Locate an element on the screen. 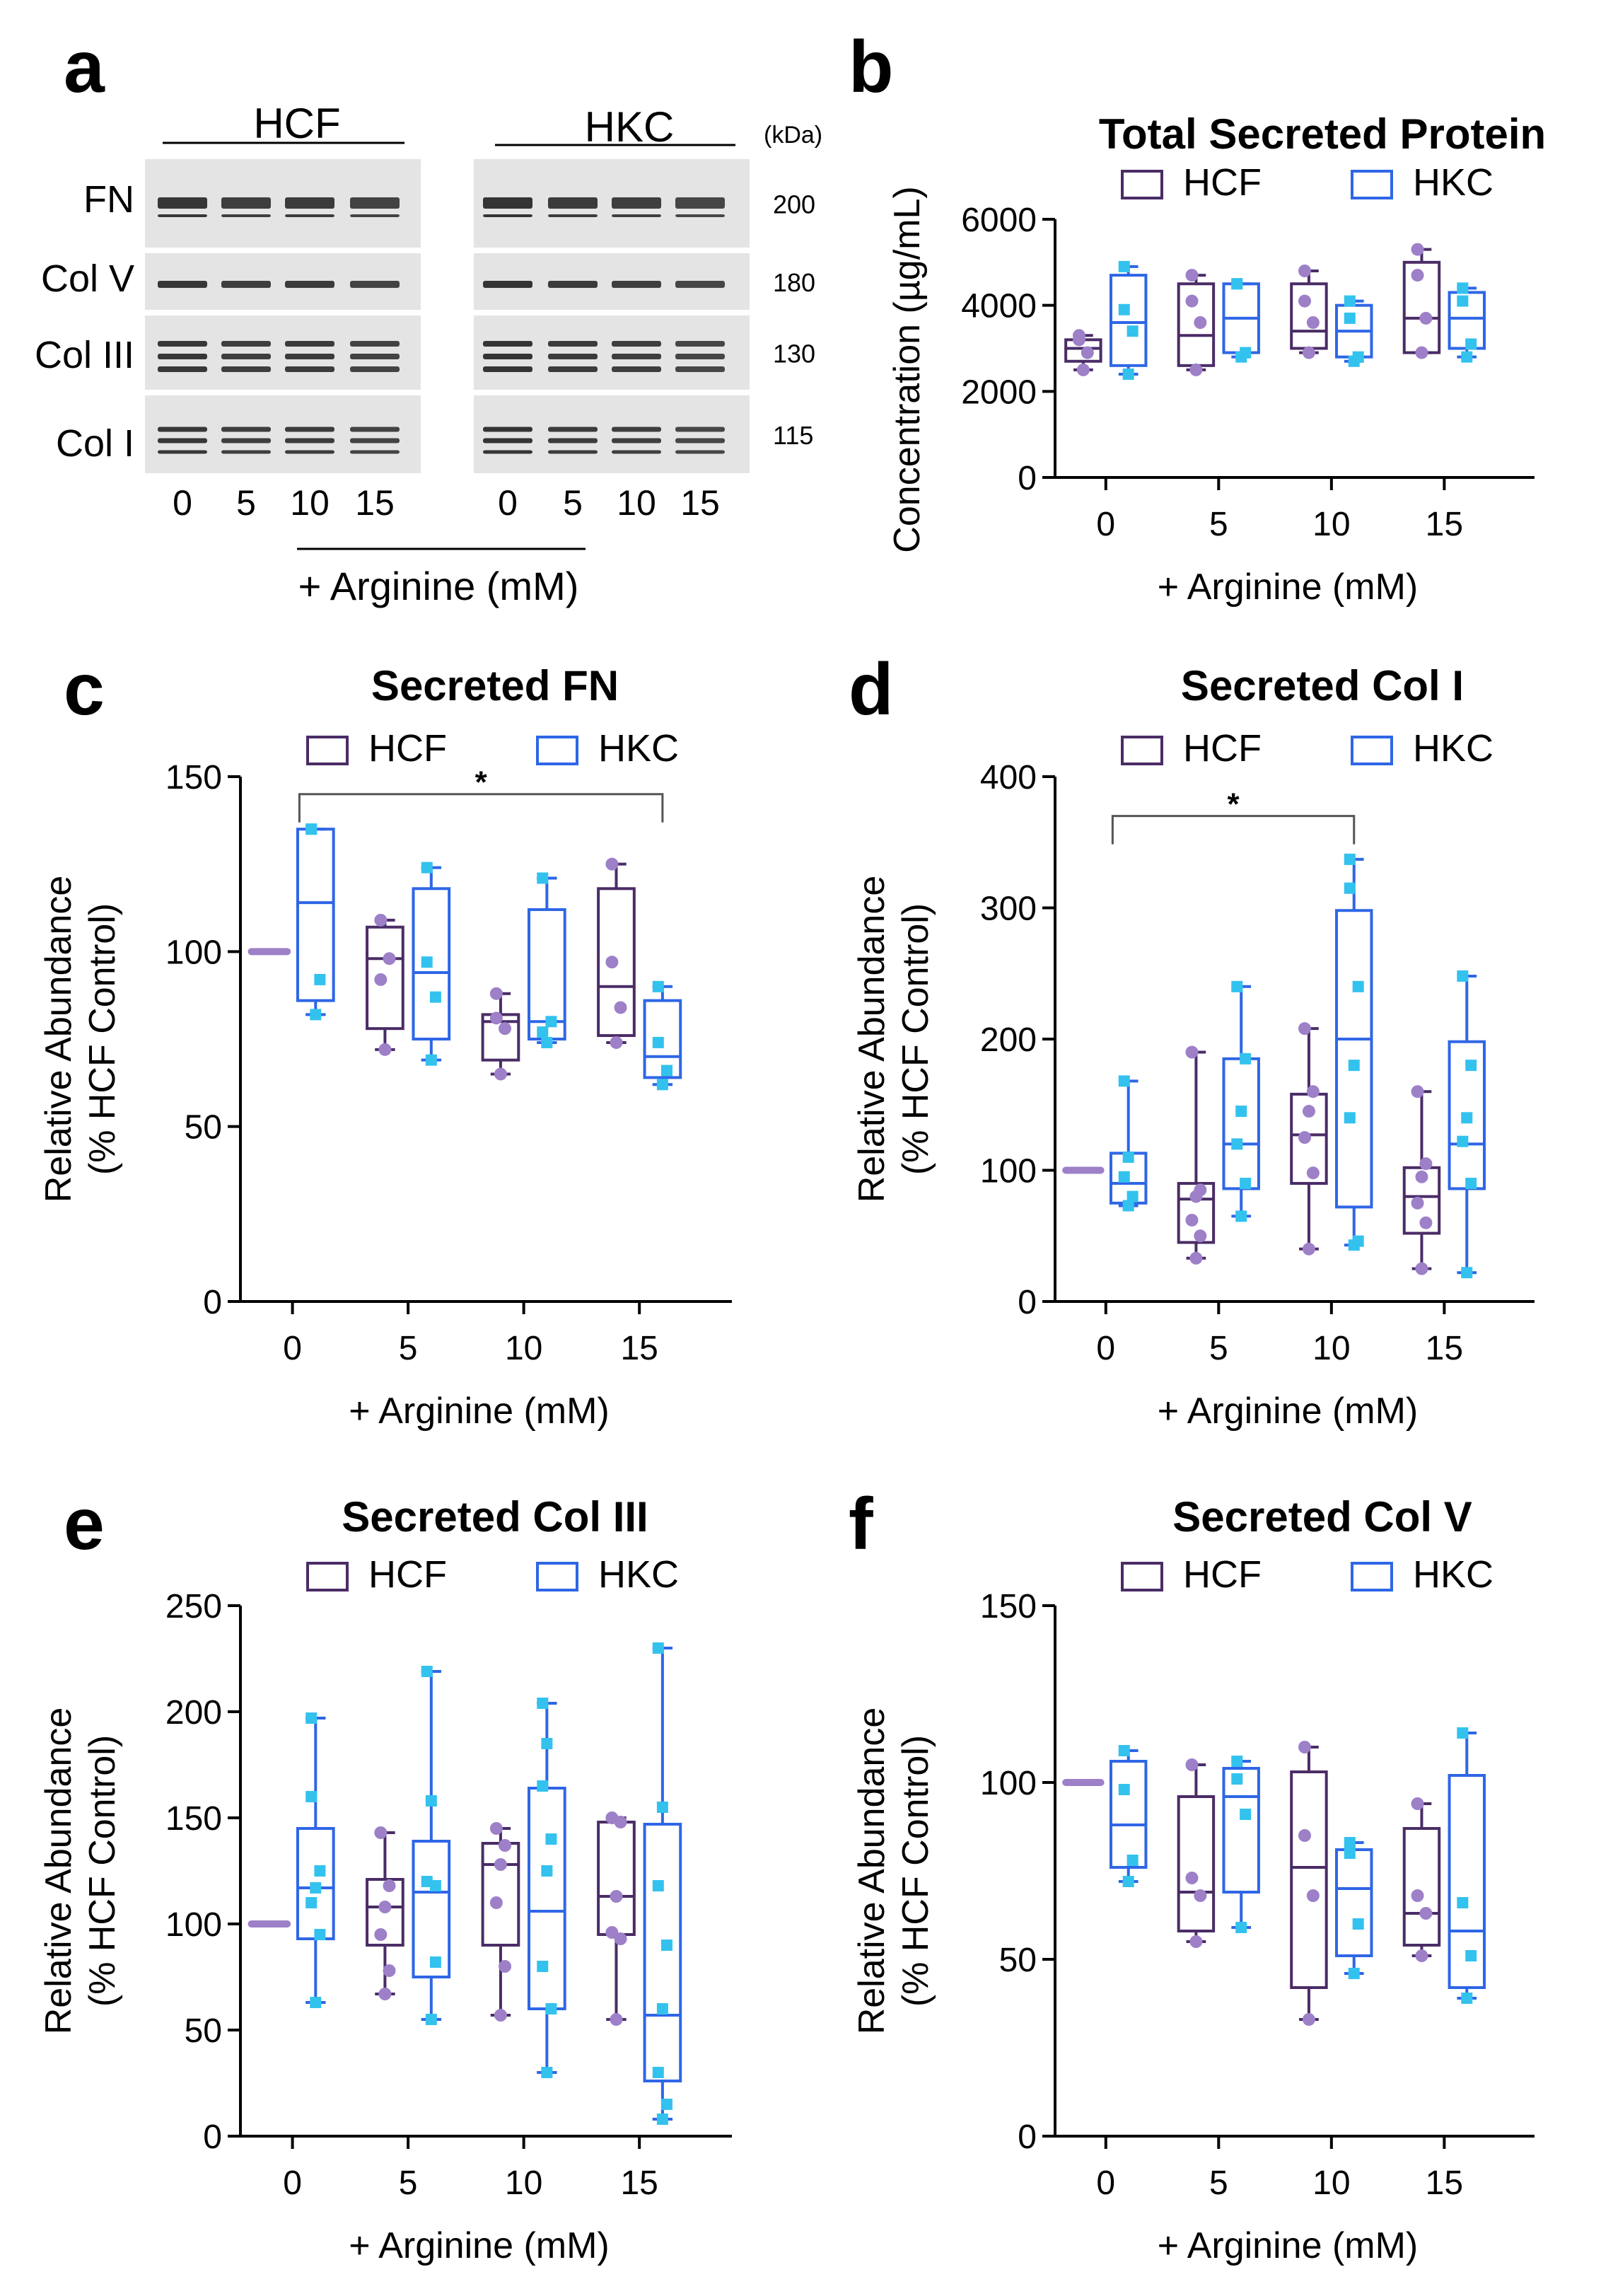  x-tick-label: 5 is located at coordinates (408, 2183).